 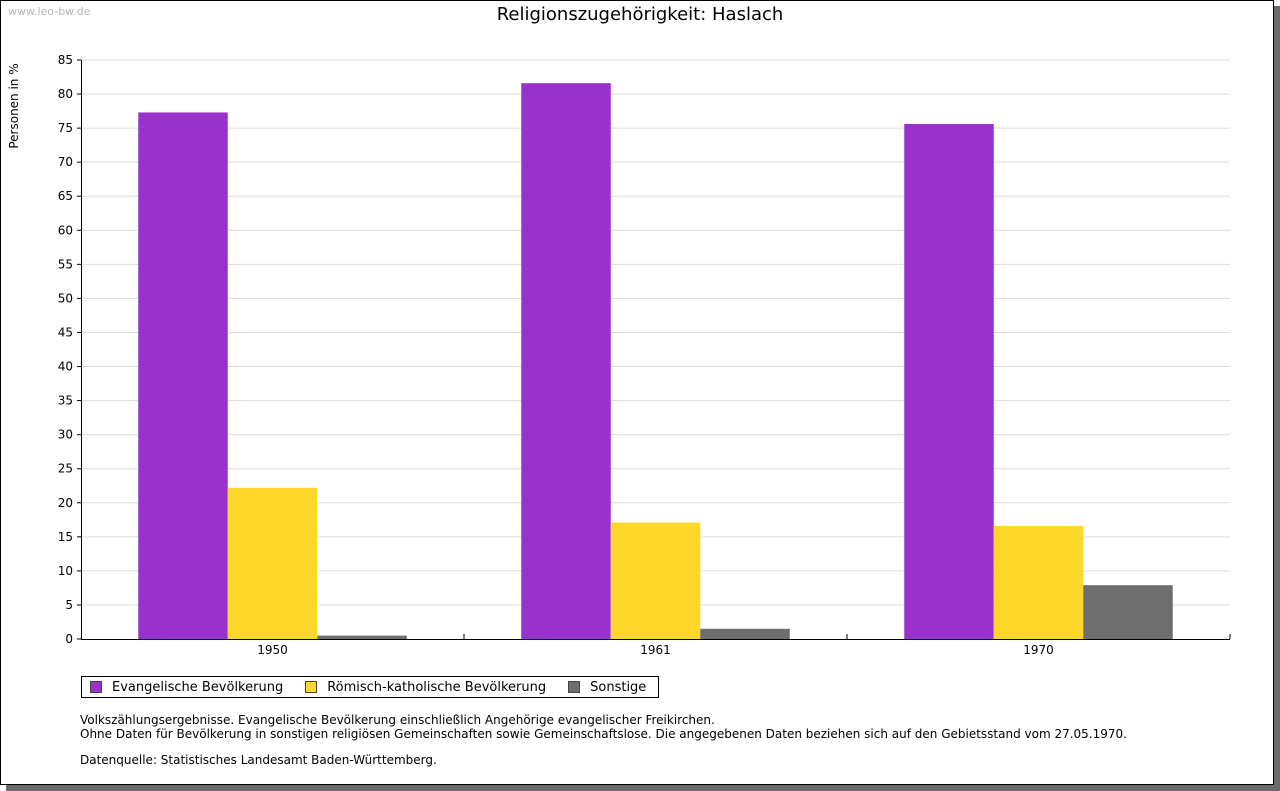 I want to click on x-tick-label: 1950, so click(x=272, y=650).